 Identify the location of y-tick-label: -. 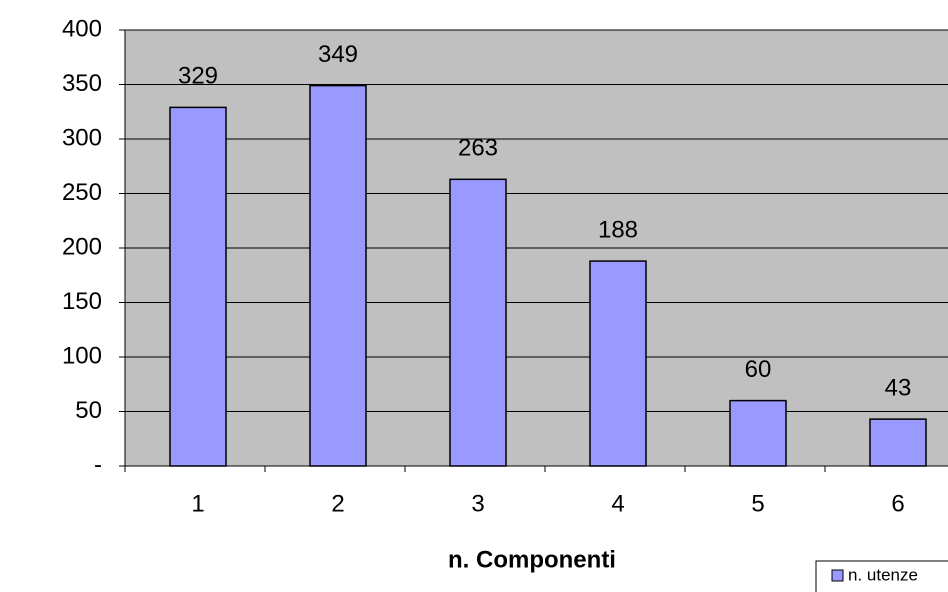
(98, 464).